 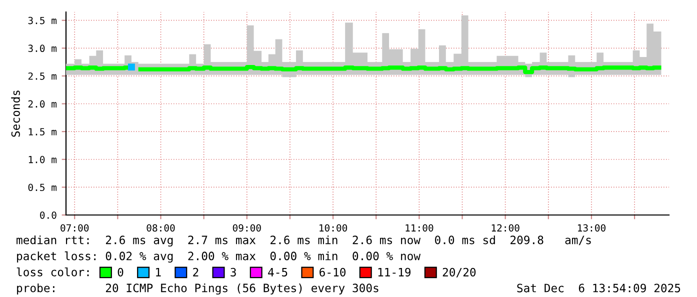 I want to click on y-tick-label: 3.5 m, so click(x=42, y=20).